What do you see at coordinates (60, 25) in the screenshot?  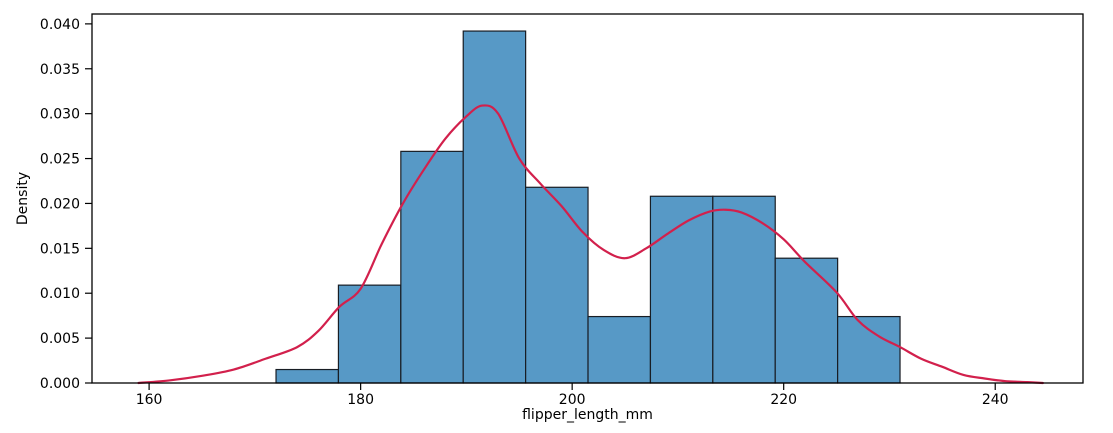 I see `y-tick-label: 0.040` at bounding box center [60, 25].